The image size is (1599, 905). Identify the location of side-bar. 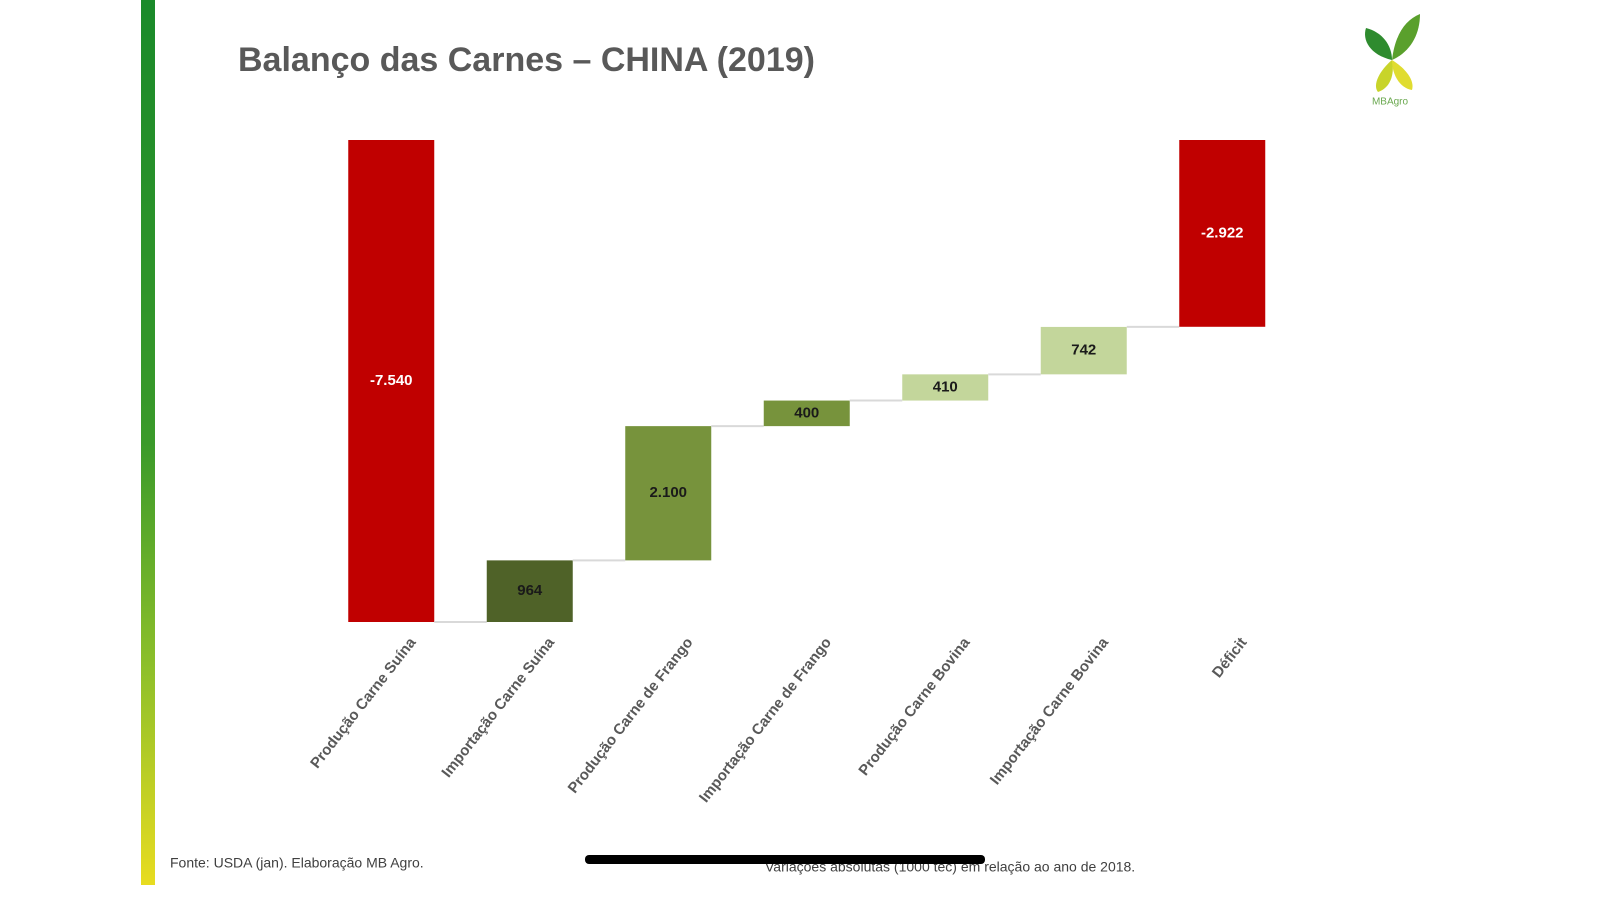
(148, 442).